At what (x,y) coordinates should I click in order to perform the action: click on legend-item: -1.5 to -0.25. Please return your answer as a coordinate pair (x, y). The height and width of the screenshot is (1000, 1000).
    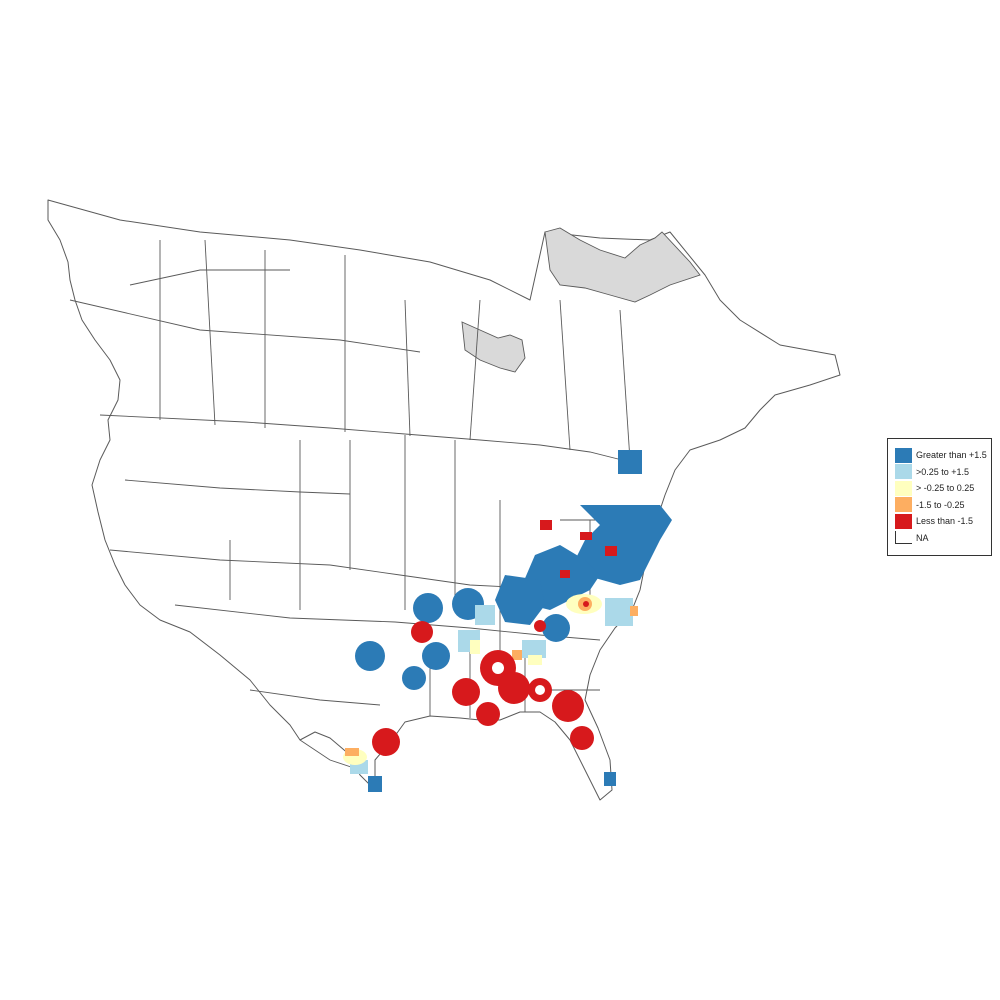
    Looking at the image, I should click on (943, 505).